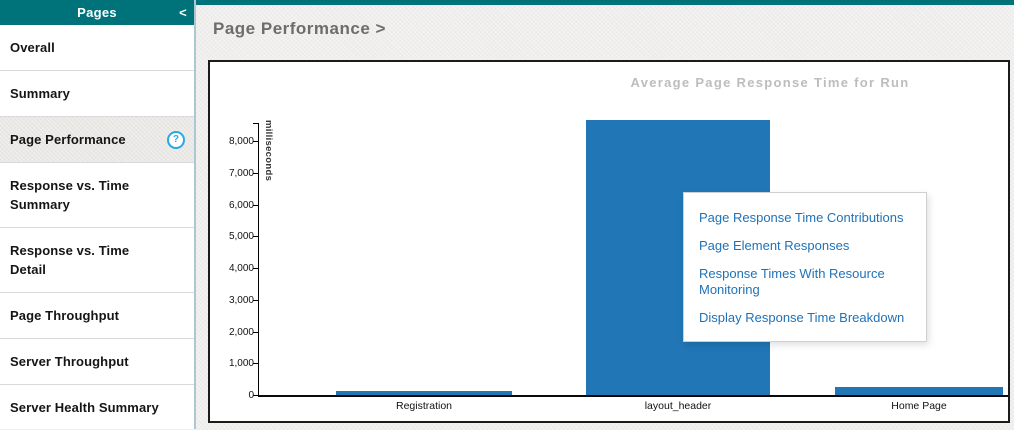 The image size is (1014, 430). What do you see at coordinates (424, 406) in the screenshot?
I see `x-tick-label: Registration` at bounding box center [424, 406].